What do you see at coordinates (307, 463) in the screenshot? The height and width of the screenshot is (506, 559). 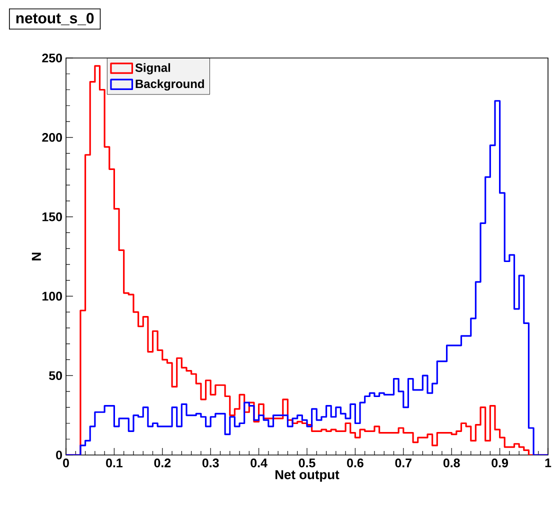 I see `x-tick-label: 0.5` at bounding box center [307, 463].